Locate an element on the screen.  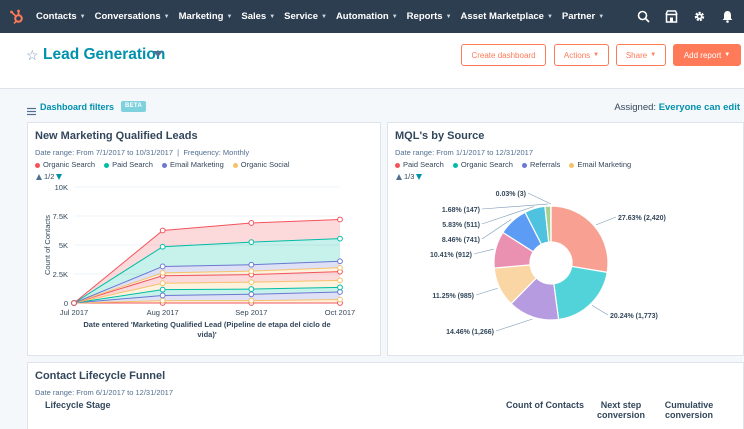
source-card-title: MQL's by Source is located at coordinates (440, 136).